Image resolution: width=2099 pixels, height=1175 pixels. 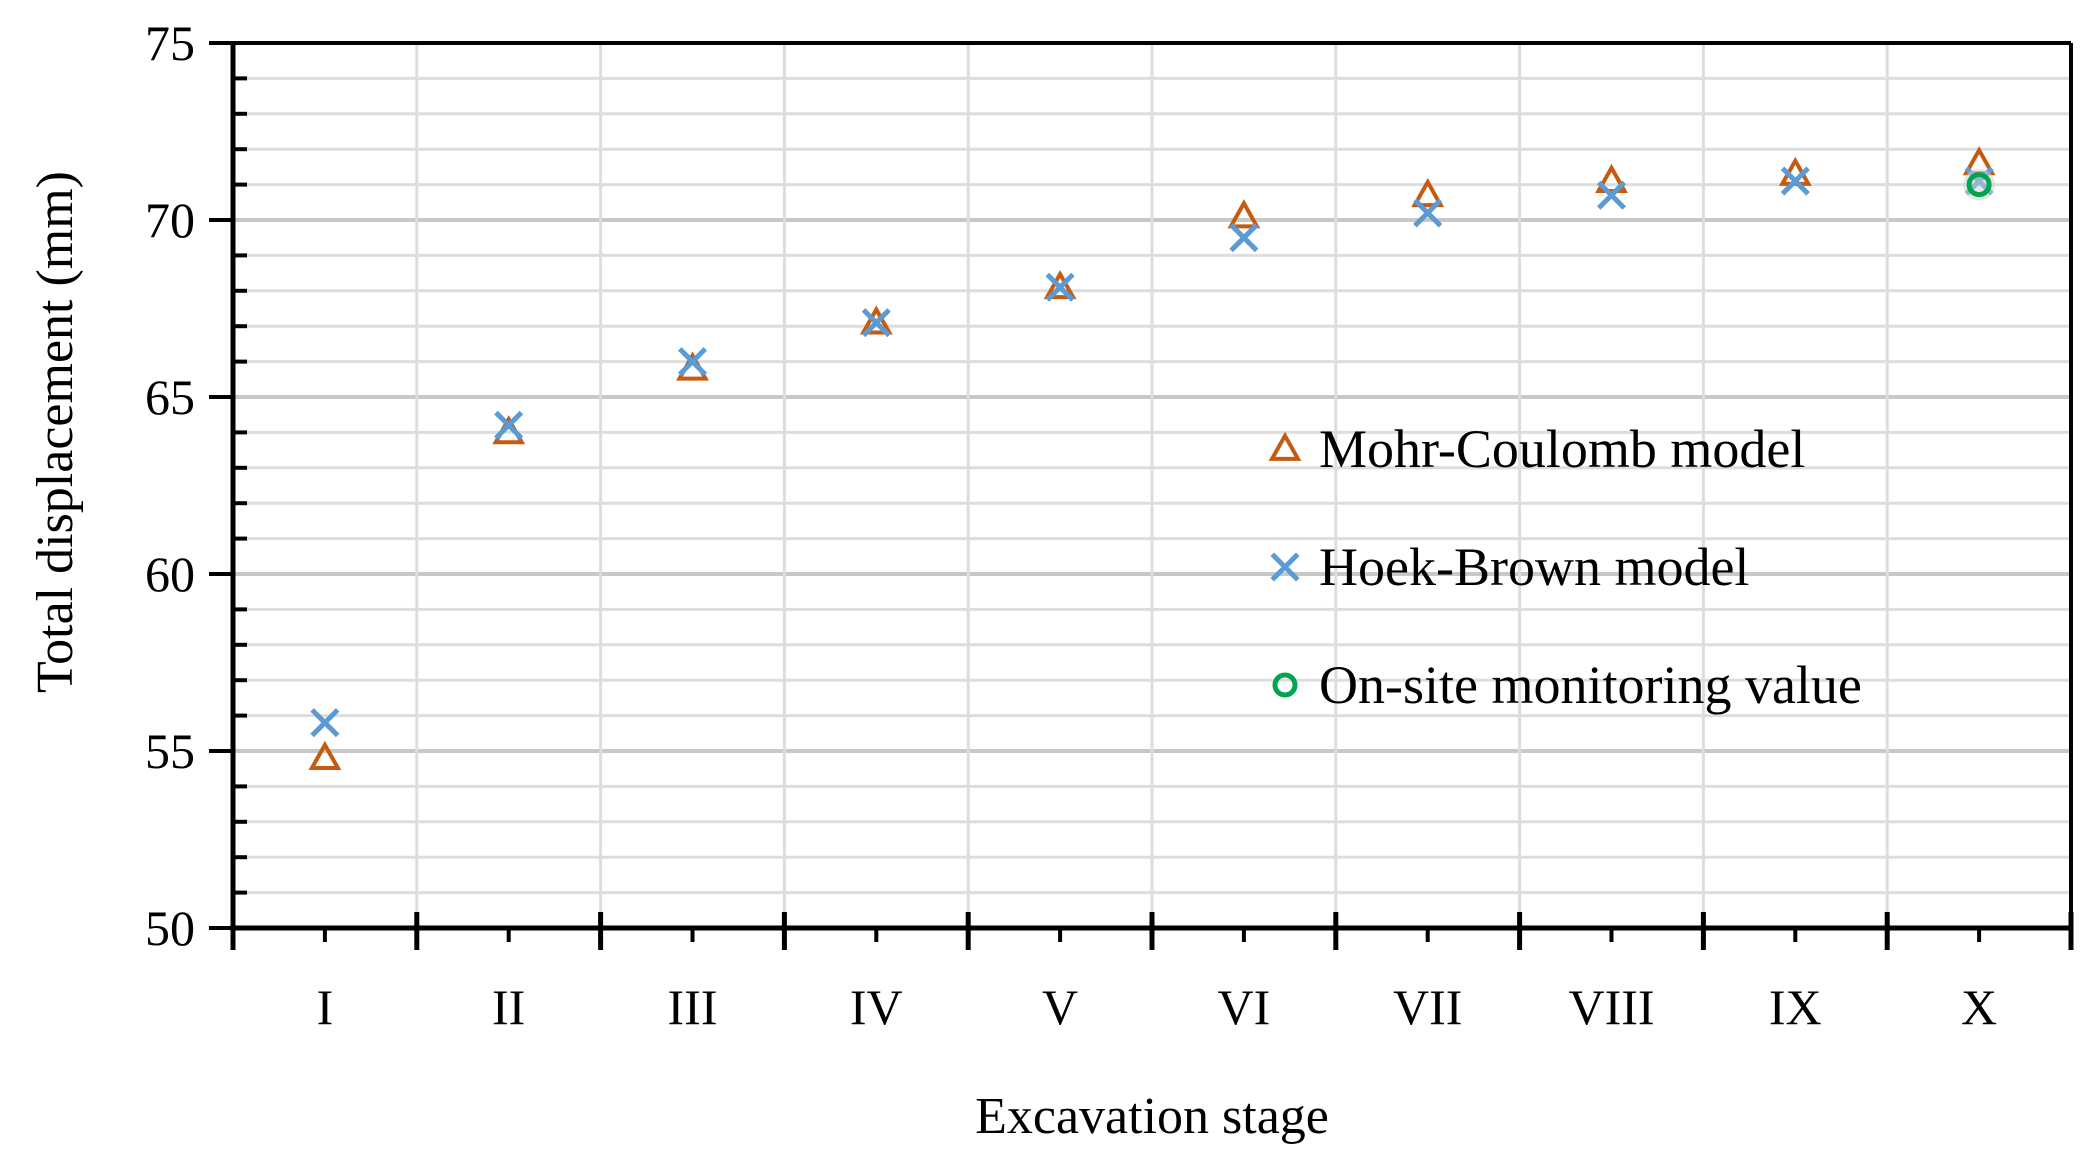 I want to click on x-tick-label: VI, so click(x=1244, y=1007).